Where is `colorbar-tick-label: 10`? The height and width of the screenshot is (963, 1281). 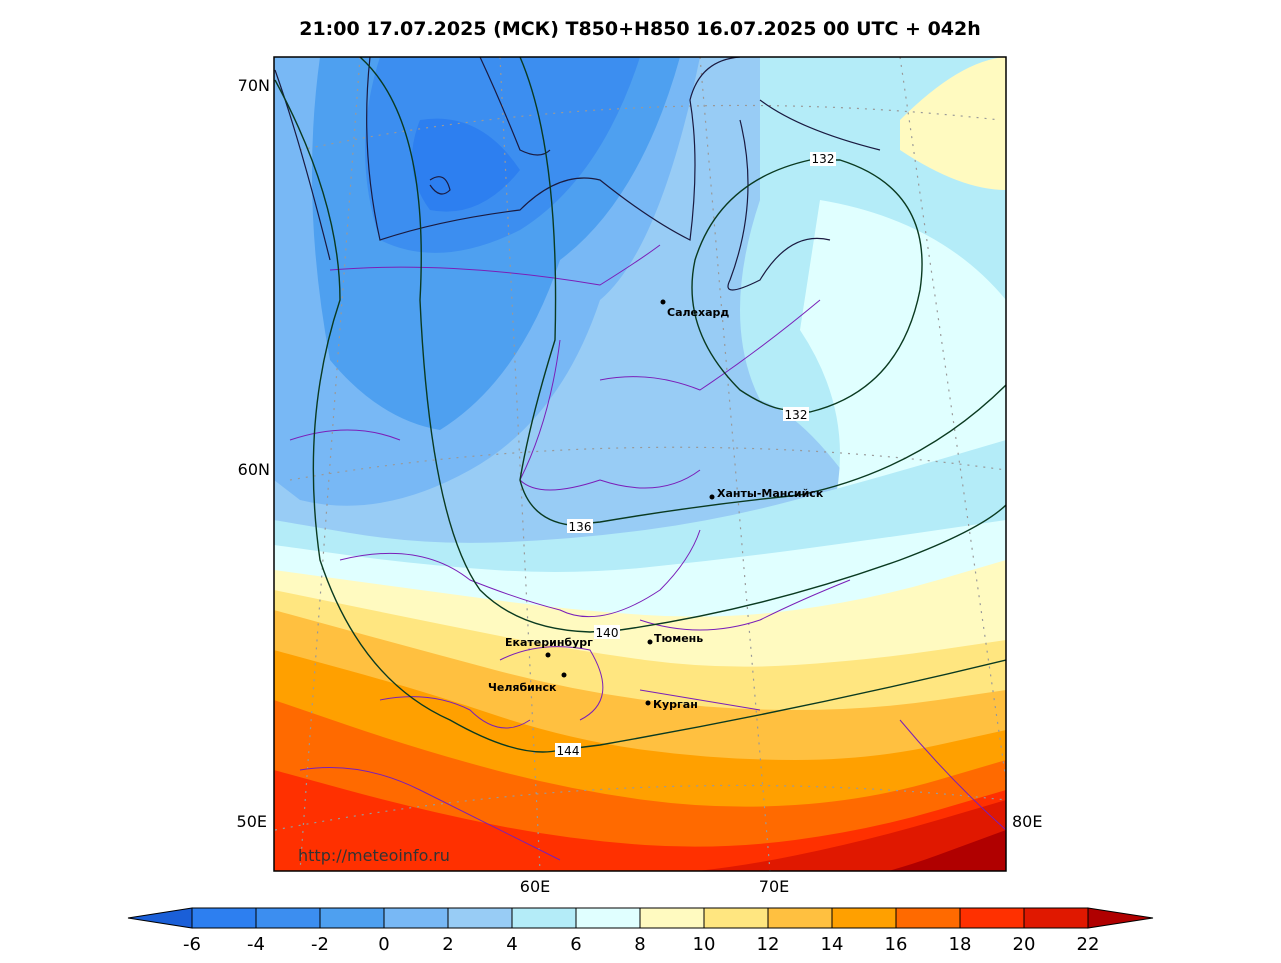 colorbar-tick-label: 10 is located at coordinates (704, 944).